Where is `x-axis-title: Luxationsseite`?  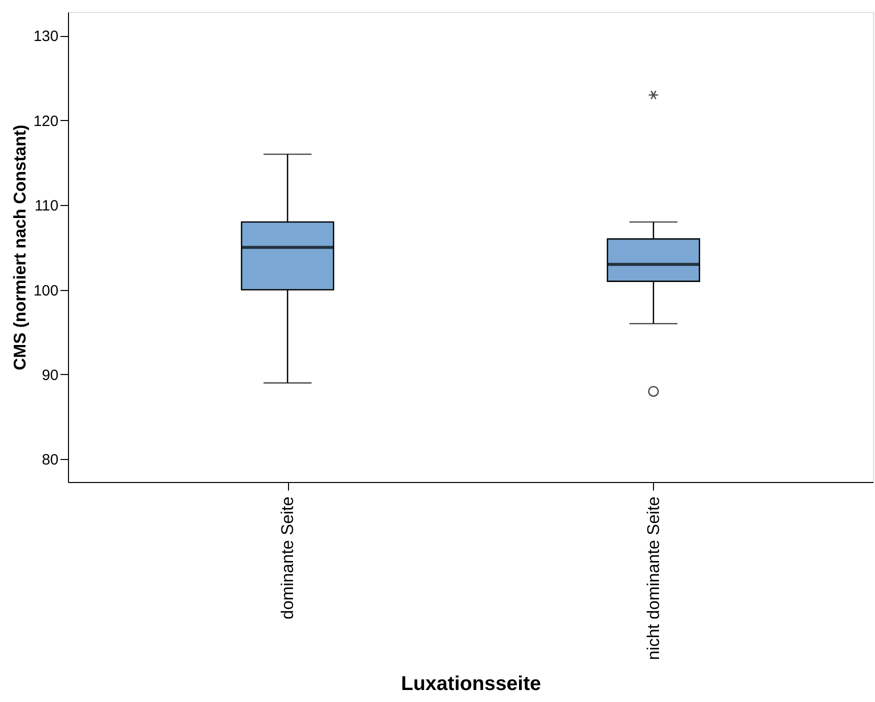 x-axis-title: Luxationsseite is located at coordinates (471, 683).